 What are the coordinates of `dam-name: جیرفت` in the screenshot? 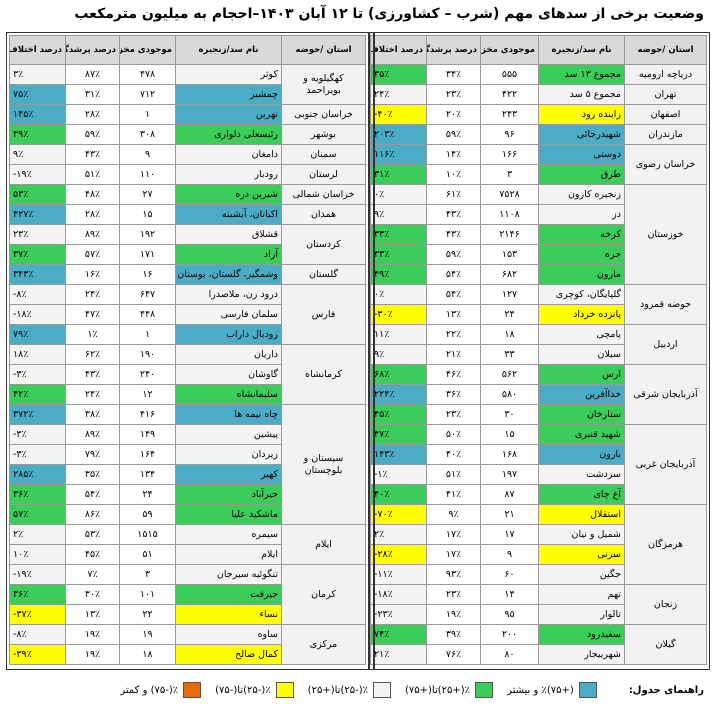 It's located at (228, 594).